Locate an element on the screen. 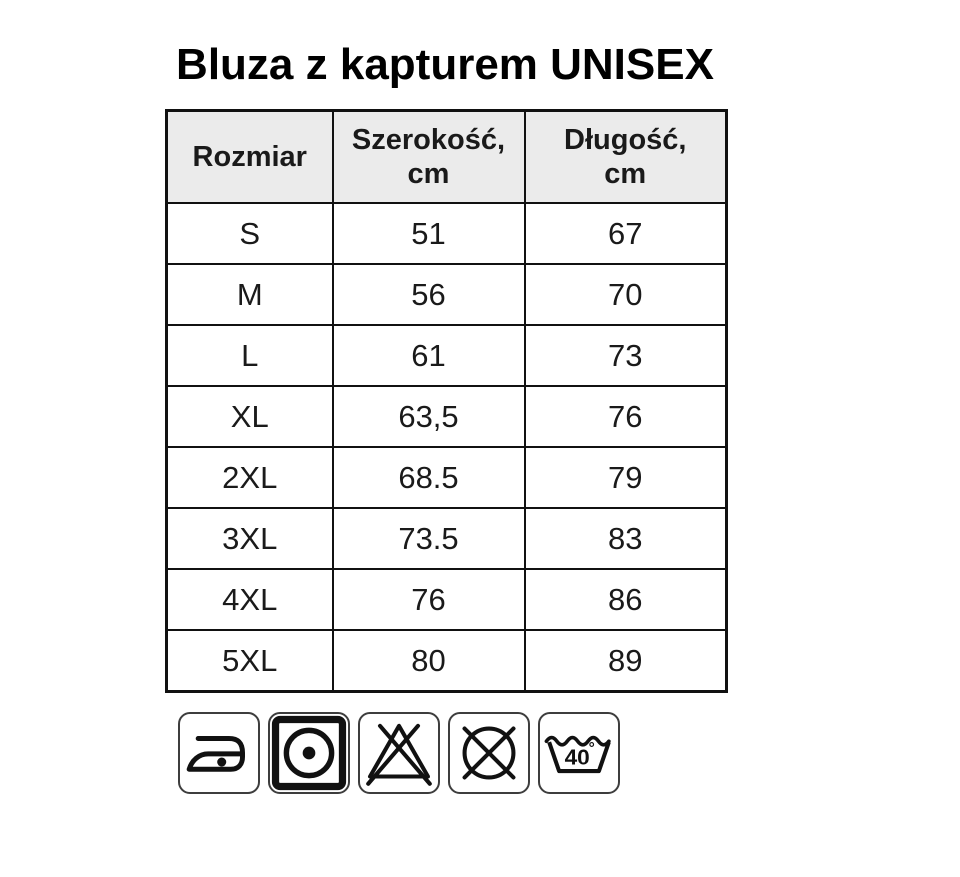 The width and height of the screenshot is (960, 877). do-not-bleach-glyph is located at coordinates (399, 754).